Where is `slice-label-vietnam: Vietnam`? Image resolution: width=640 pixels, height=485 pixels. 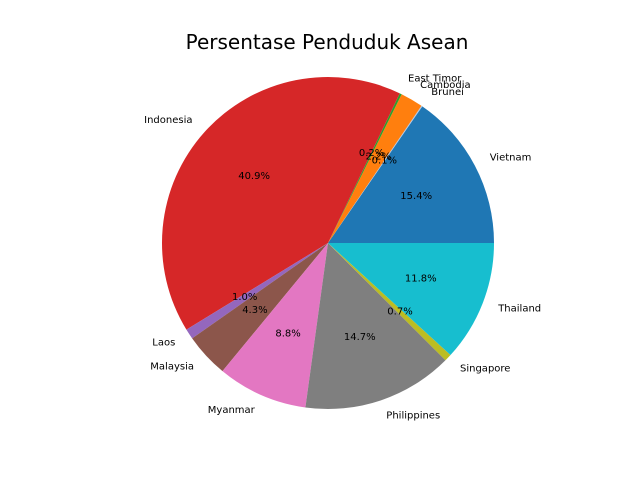
slice-label-vietnam: Vietnam is located at coordinates (511, 158).